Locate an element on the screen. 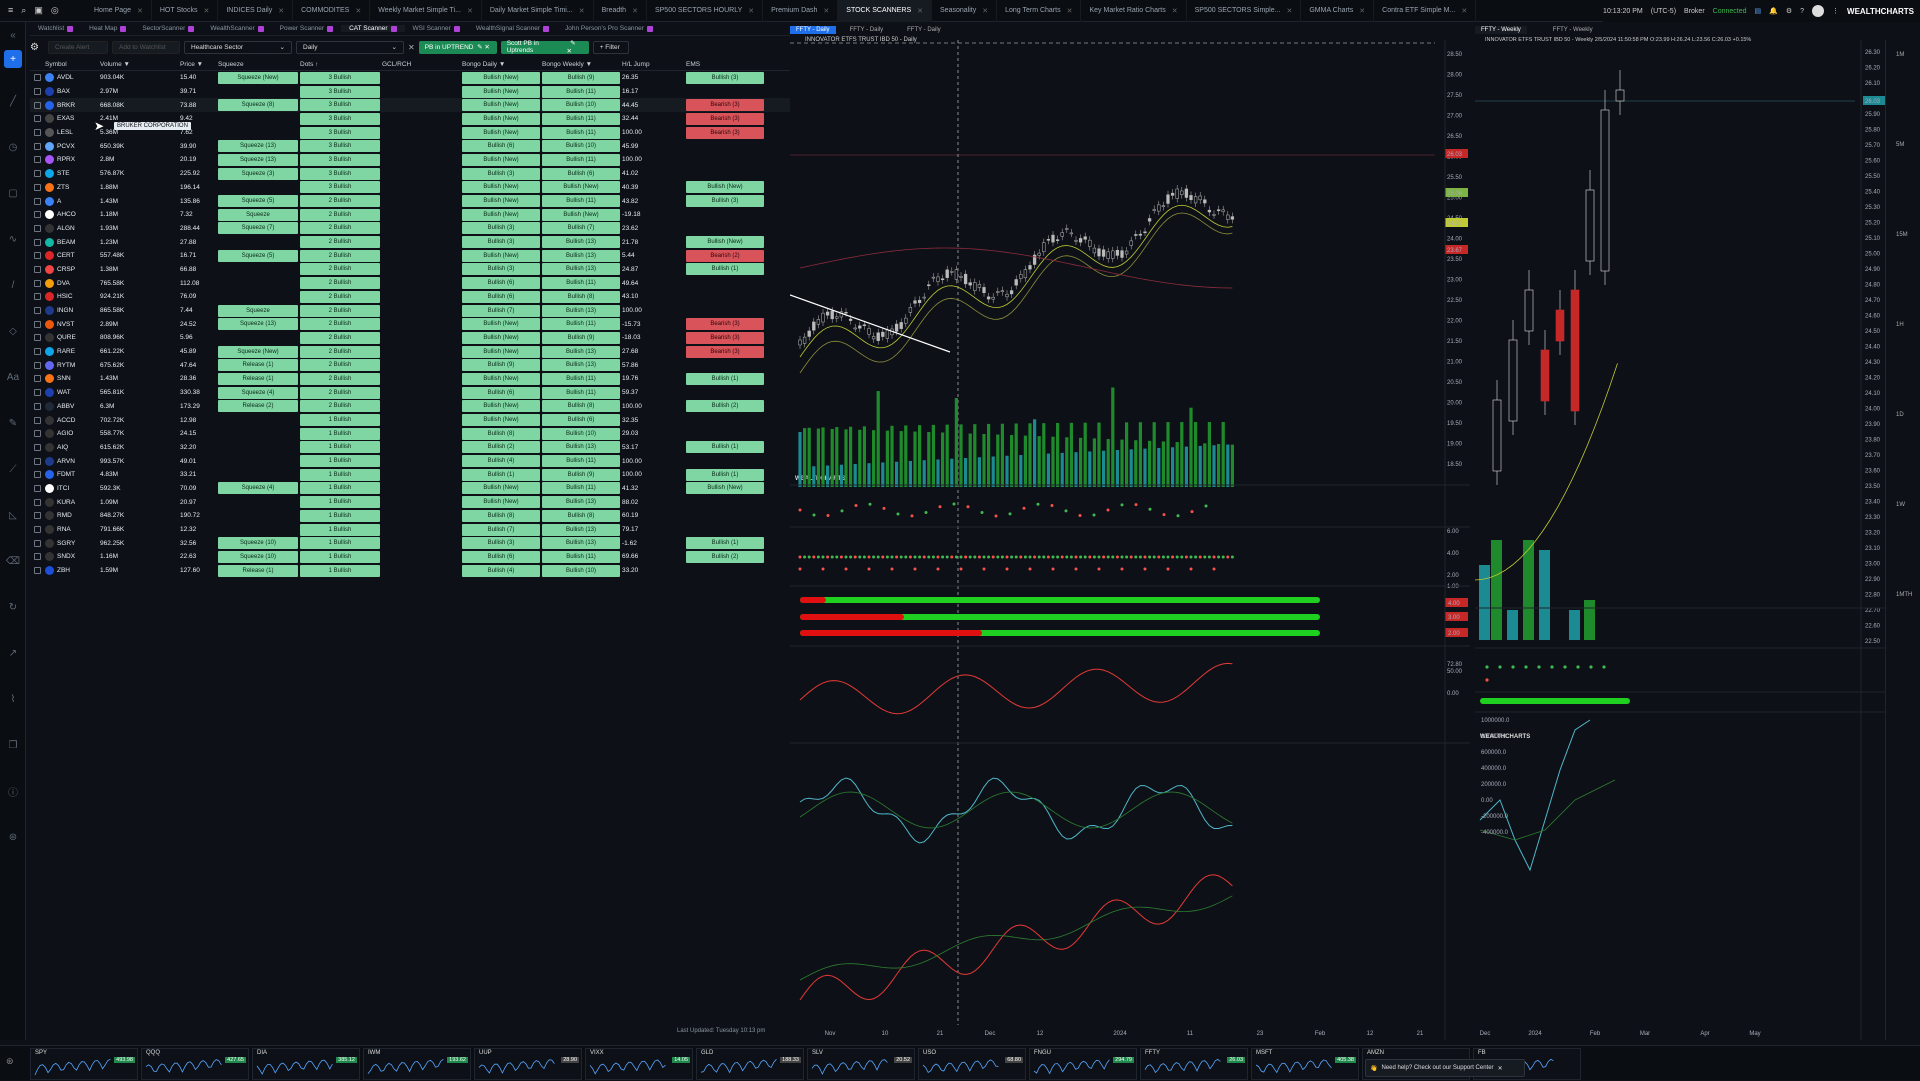 Image resolution: width=1920 pixels, height=1081 pixels. mini-chart-uso: USO 68.80 is located at coordinates (972, 1064).